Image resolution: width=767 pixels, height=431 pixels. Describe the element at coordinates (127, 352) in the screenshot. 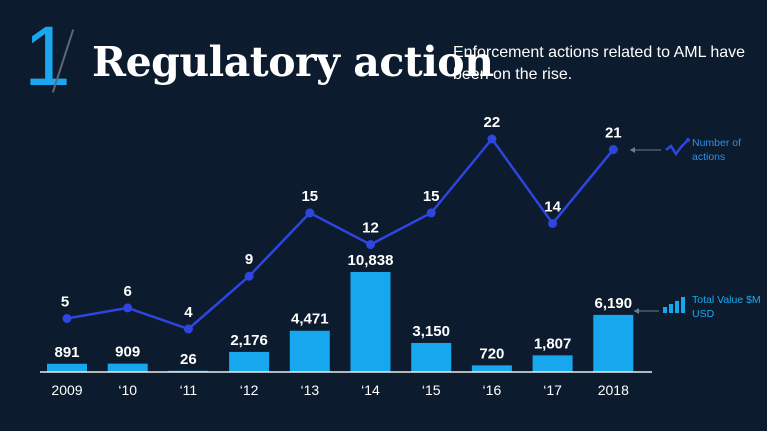

I see `bar-value-label-1: 909` at that location.